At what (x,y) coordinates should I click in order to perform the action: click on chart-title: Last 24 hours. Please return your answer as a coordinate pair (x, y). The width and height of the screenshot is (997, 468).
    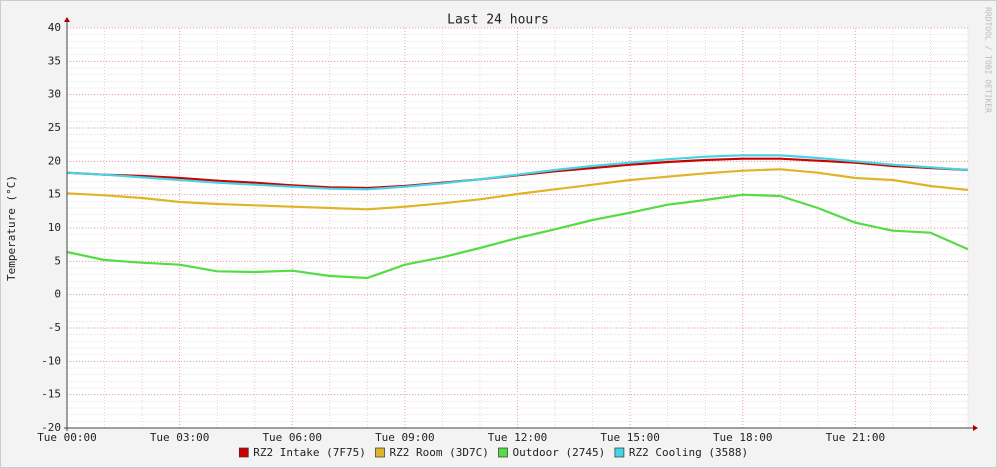
    Looking at the image, I should click on (498, 20).